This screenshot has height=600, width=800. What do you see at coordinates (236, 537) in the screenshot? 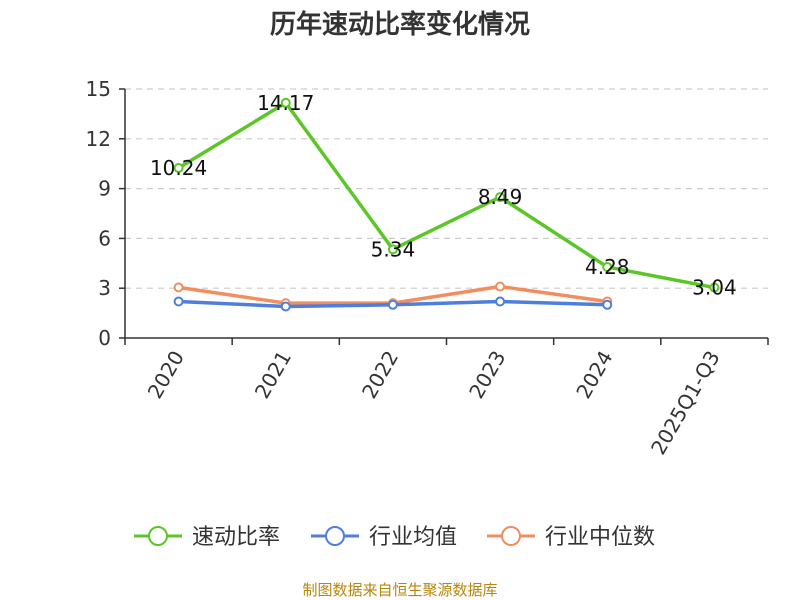
I see `legend-label: 速动比率` at bounding box center [236, 537].